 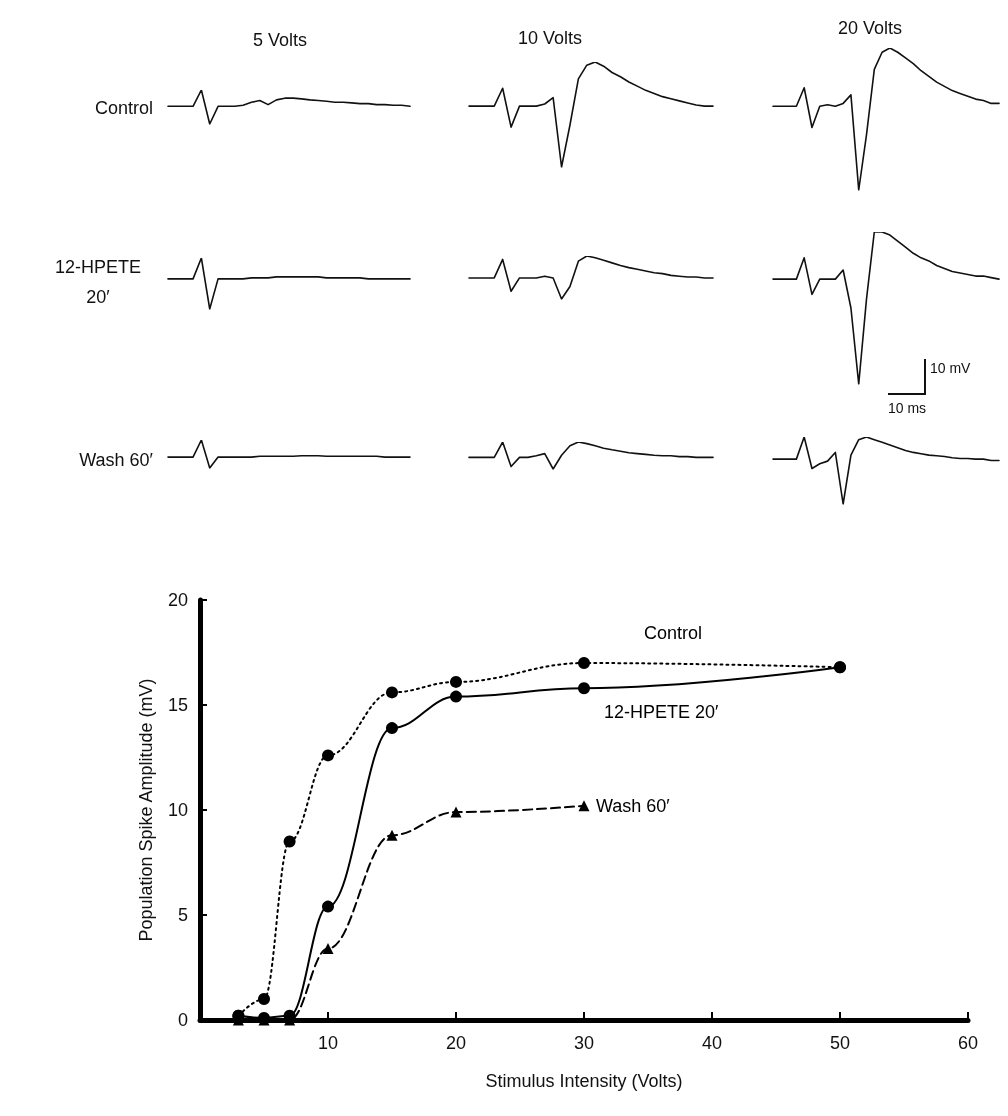 What do you see at coordinates (584, 1043) in the screenshot?
I see `x-tick-label: 30` at bounding box center [584, 1043].